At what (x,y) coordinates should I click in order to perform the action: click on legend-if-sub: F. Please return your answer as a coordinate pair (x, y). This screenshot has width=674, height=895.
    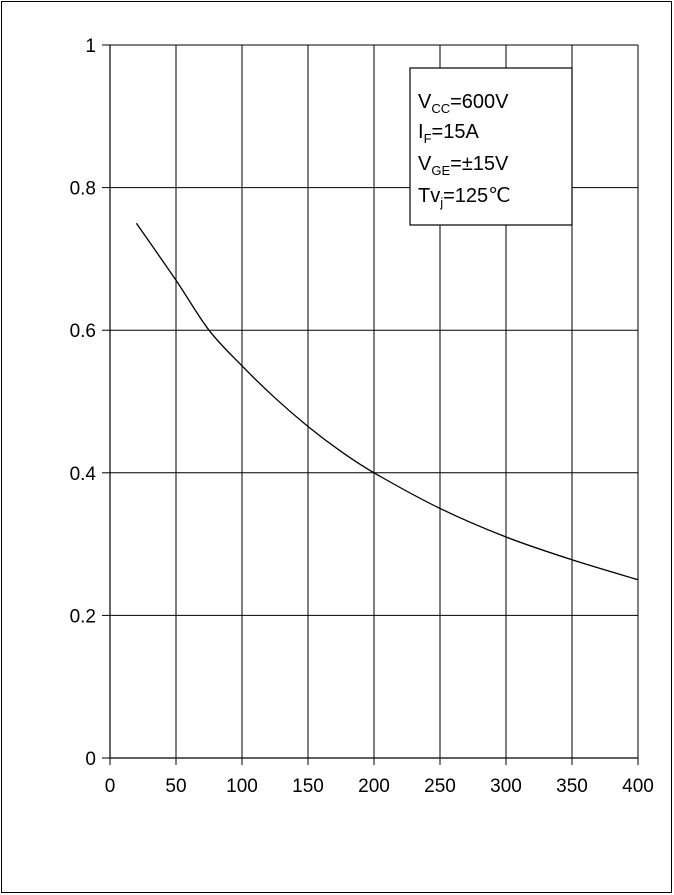
    Looking at the image, I should click on (428, 138).